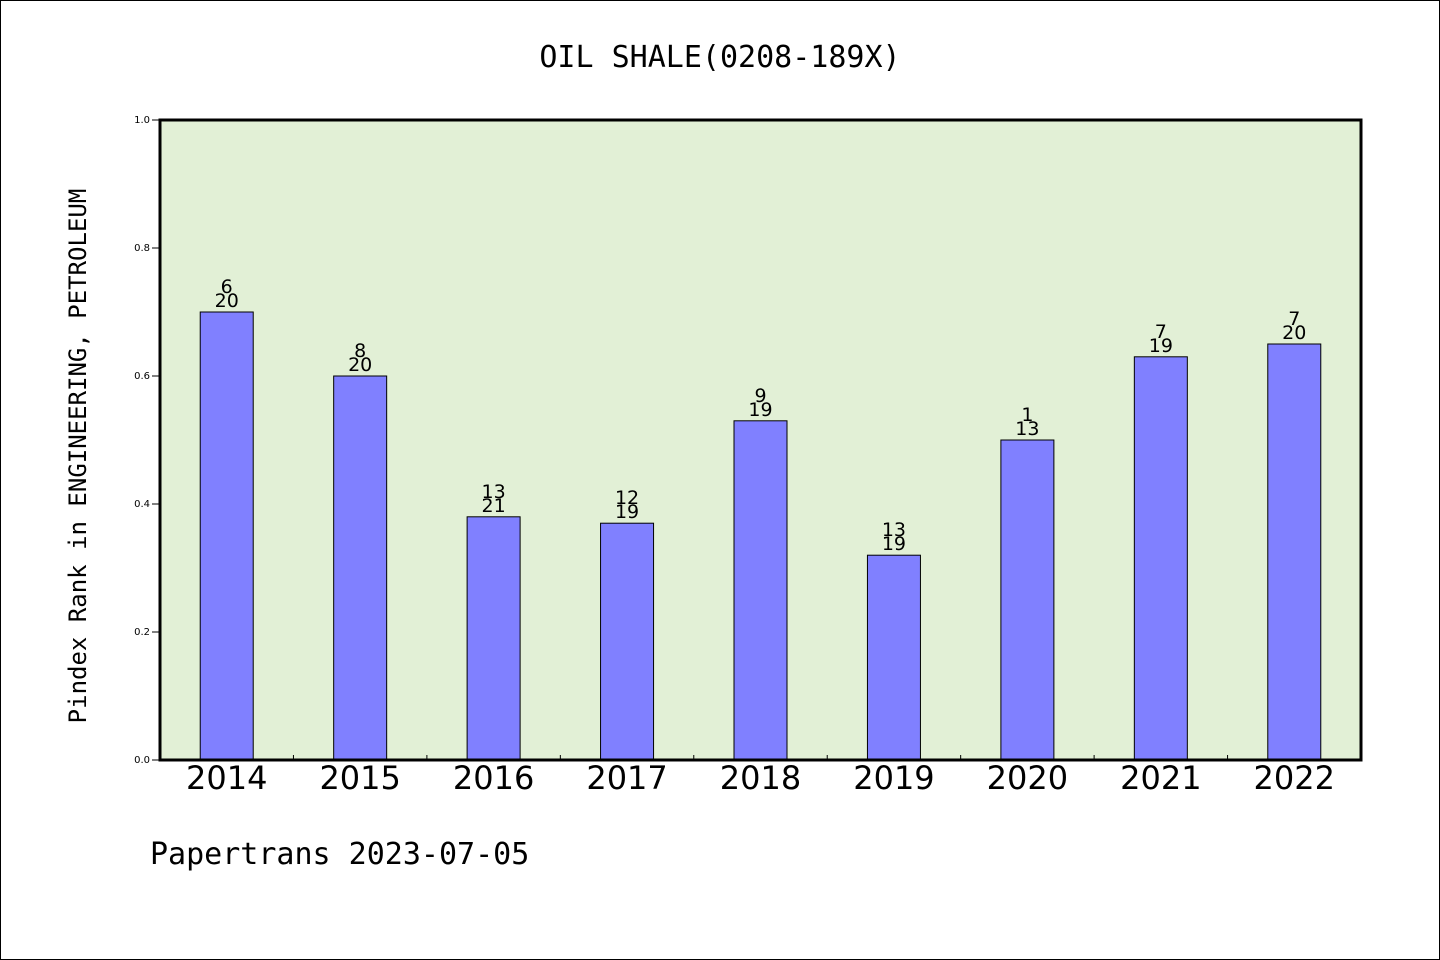 The image size is (1440, 960). I want to click on bar-2015, so click(360, 568).